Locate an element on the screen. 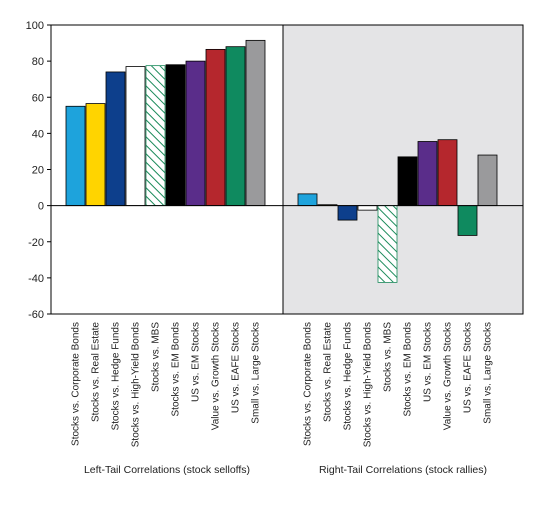 The image size is (545, 505). y-tick-label: 100 is located at coordinates (35, 26).